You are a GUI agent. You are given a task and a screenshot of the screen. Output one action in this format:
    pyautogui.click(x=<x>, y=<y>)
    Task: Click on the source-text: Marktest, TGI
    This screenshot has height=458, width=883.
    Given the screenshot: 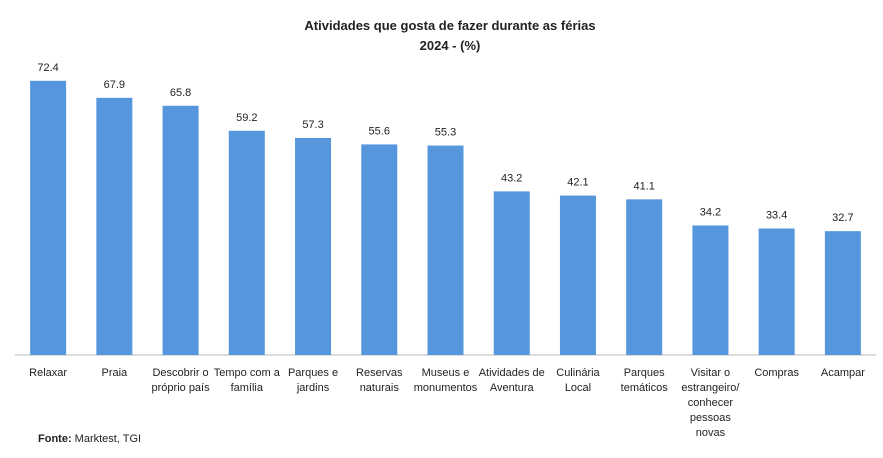 What is the action you would take?
    pyautogui.click(x=108, y=439)
    